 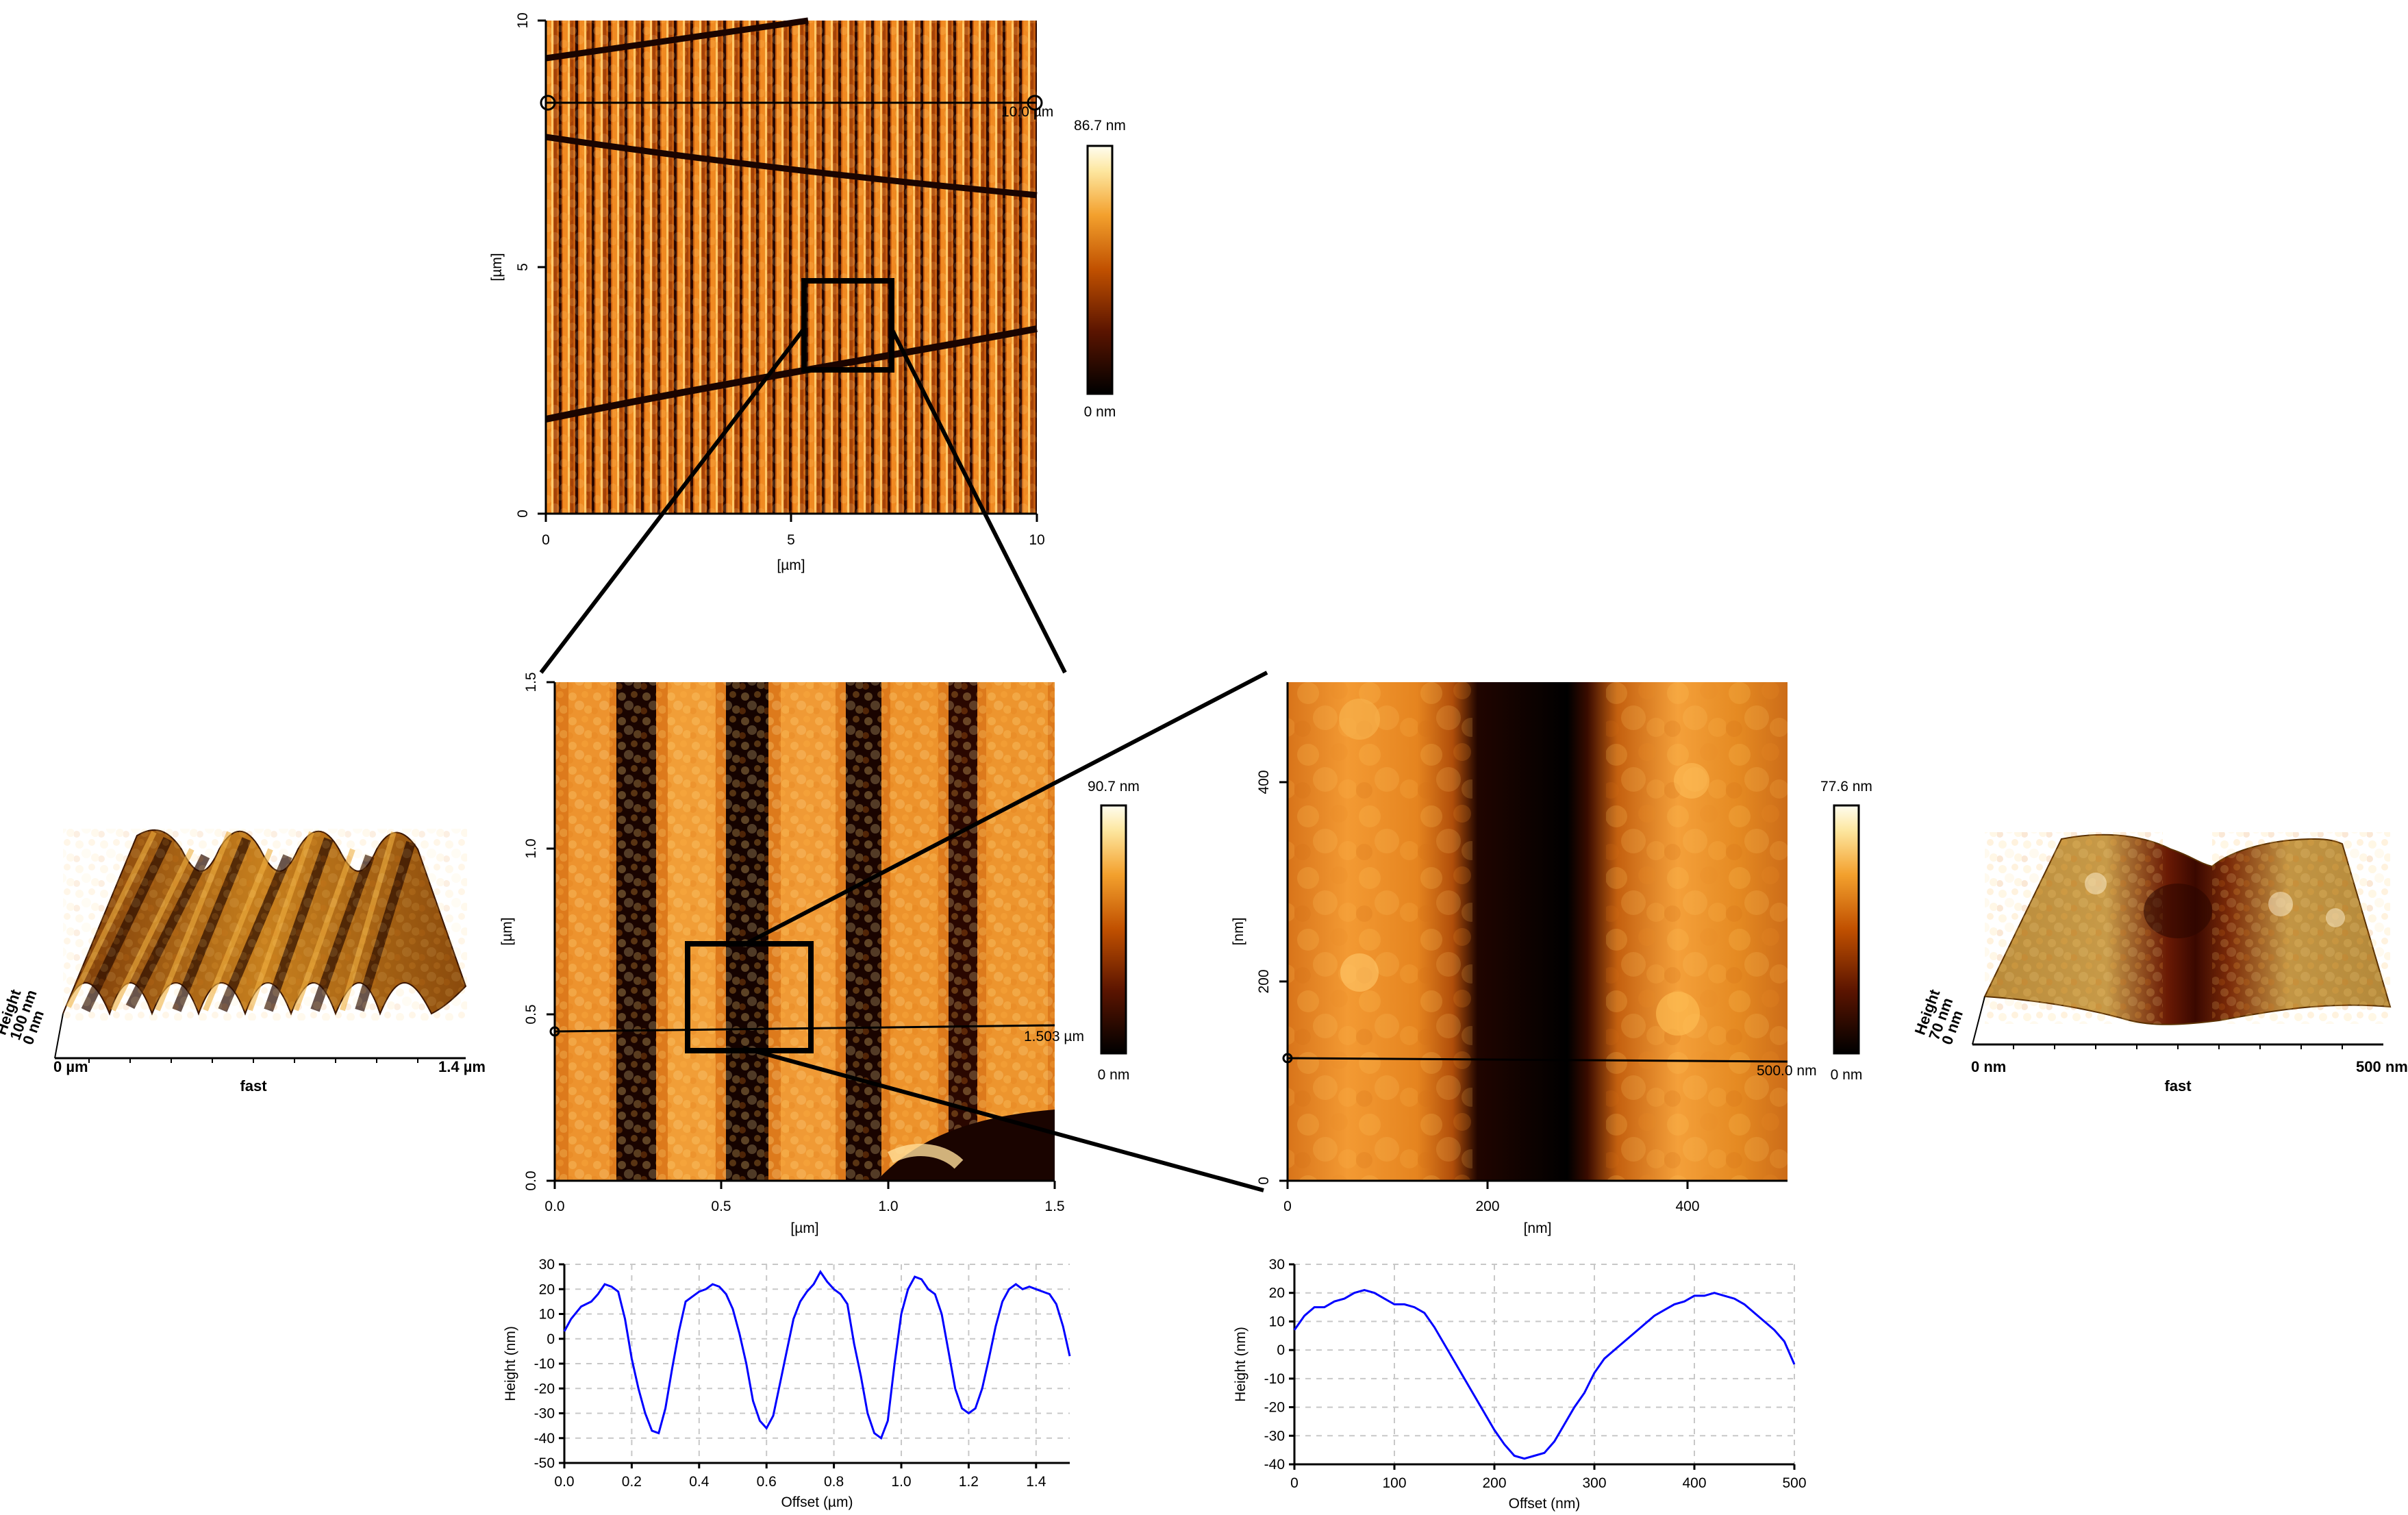 I want to click on zoom2-colorbar-min: 0 nm, so click(x=1847, y=1075).